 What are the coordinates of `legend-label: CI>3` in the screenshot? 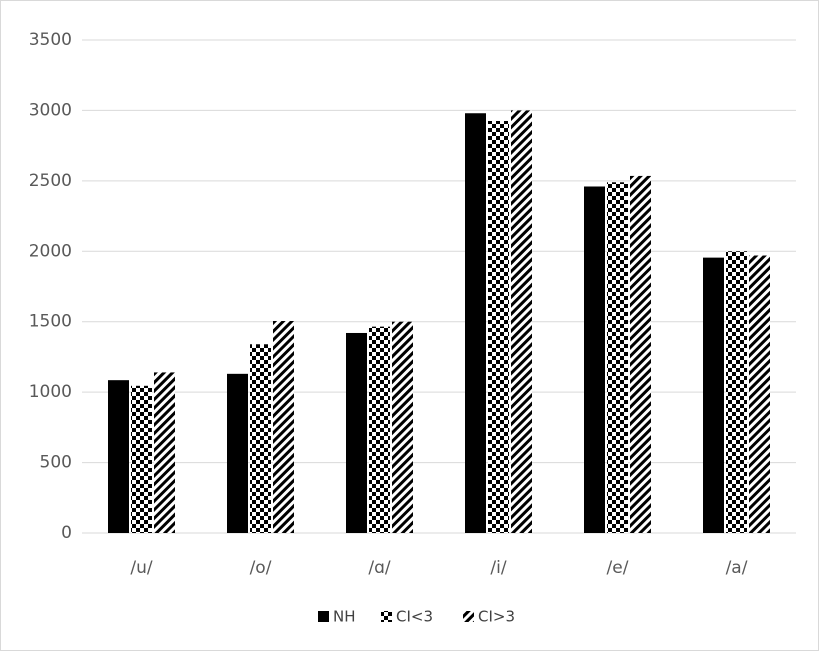 It's located at (496, 617).